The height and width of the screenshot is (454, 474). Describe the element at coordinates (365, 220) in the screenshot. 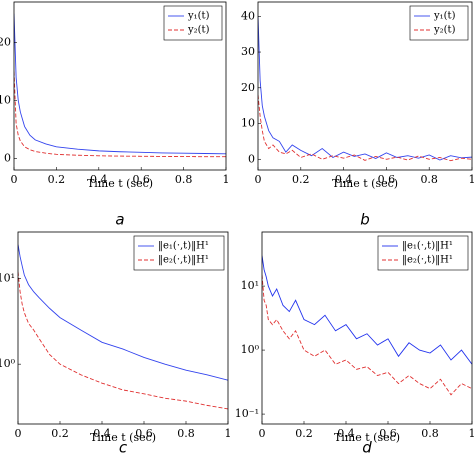

I see `panel-caption: b` at that location.